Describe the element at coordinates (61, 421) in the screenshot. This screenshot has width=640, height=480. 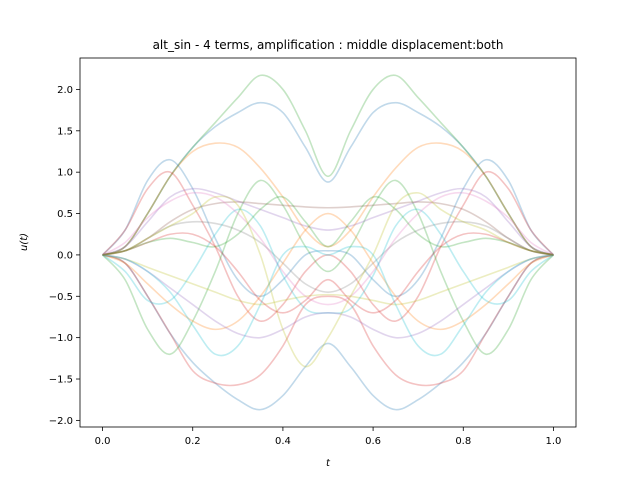
I see `y-tick-label: −2.0` at that location.